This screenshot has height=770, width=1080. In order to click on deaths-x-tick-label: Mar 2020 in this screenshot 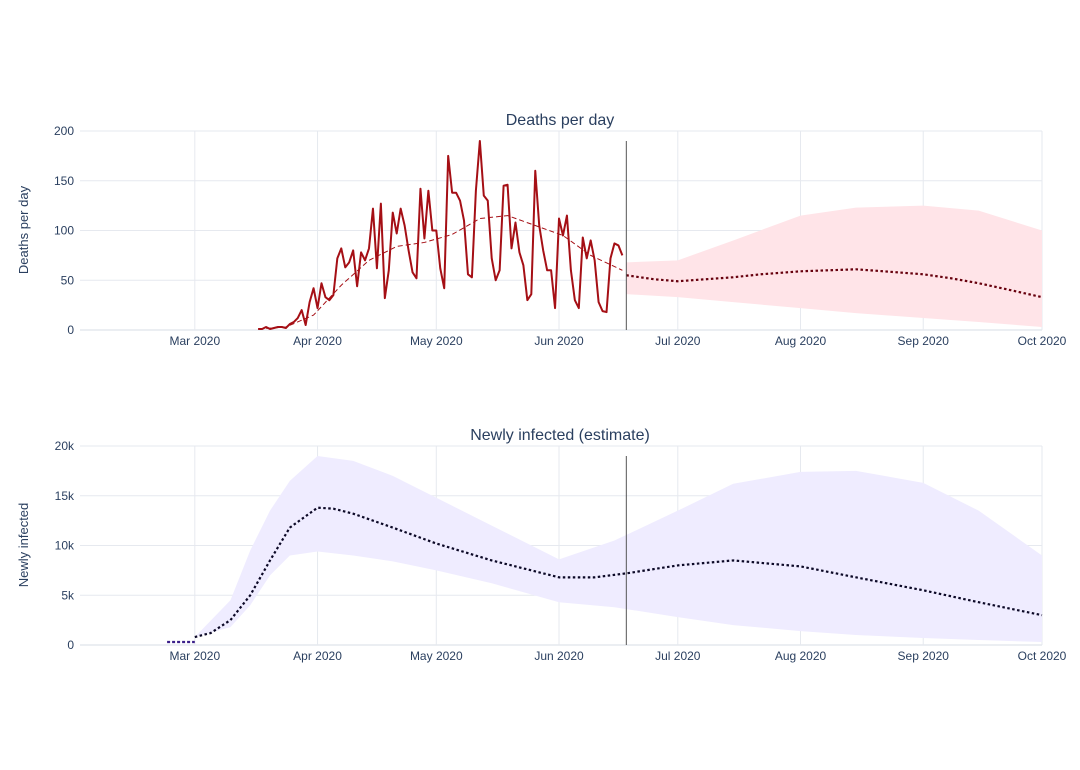, I will do `click(194, 341)`.